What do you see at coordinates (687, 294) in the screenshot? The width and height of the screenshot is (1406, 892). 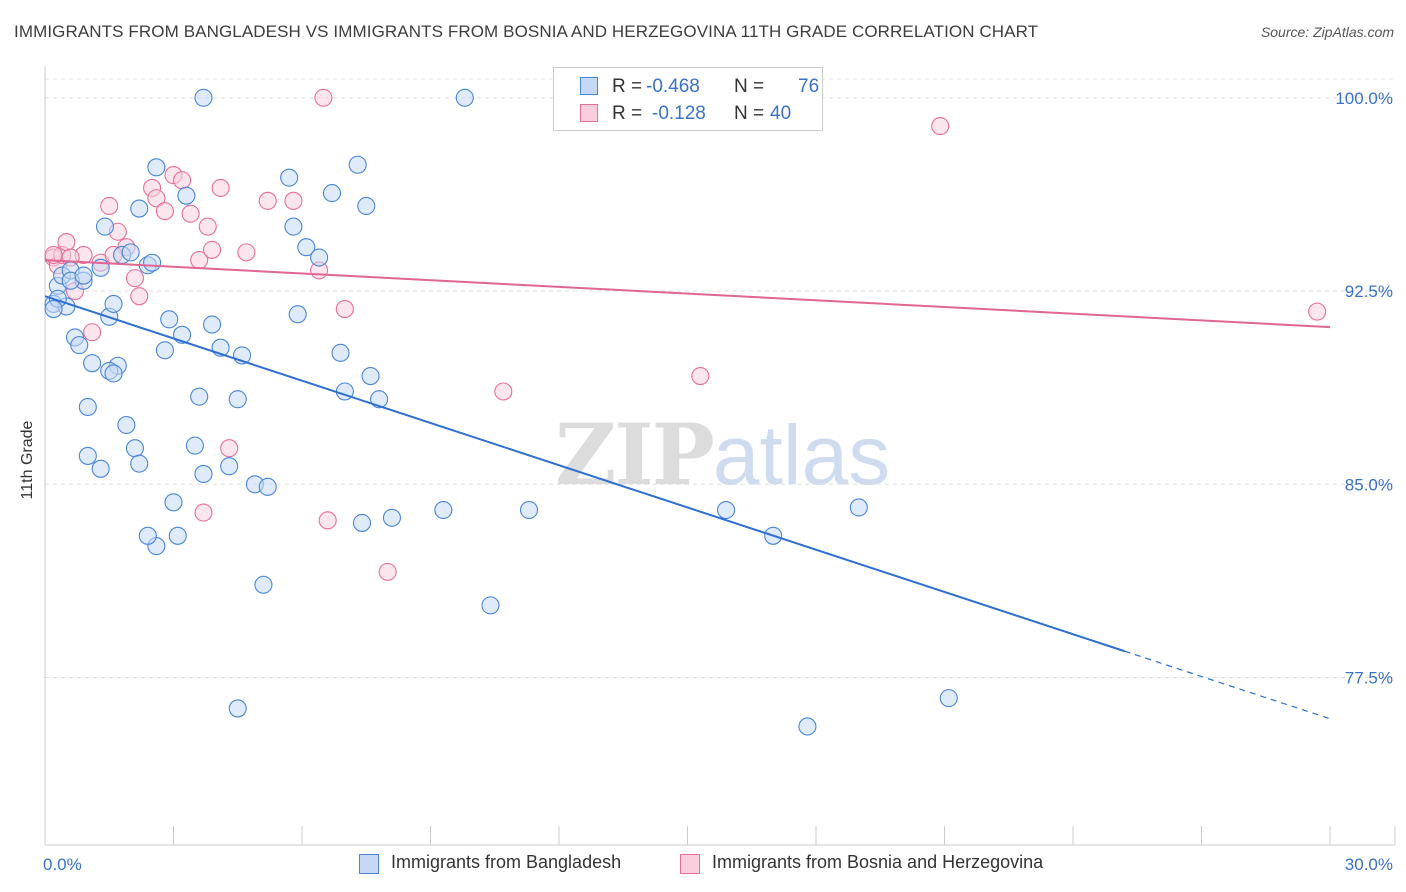 I see `trend-line-bosnia` at bounding box center [687, 294].